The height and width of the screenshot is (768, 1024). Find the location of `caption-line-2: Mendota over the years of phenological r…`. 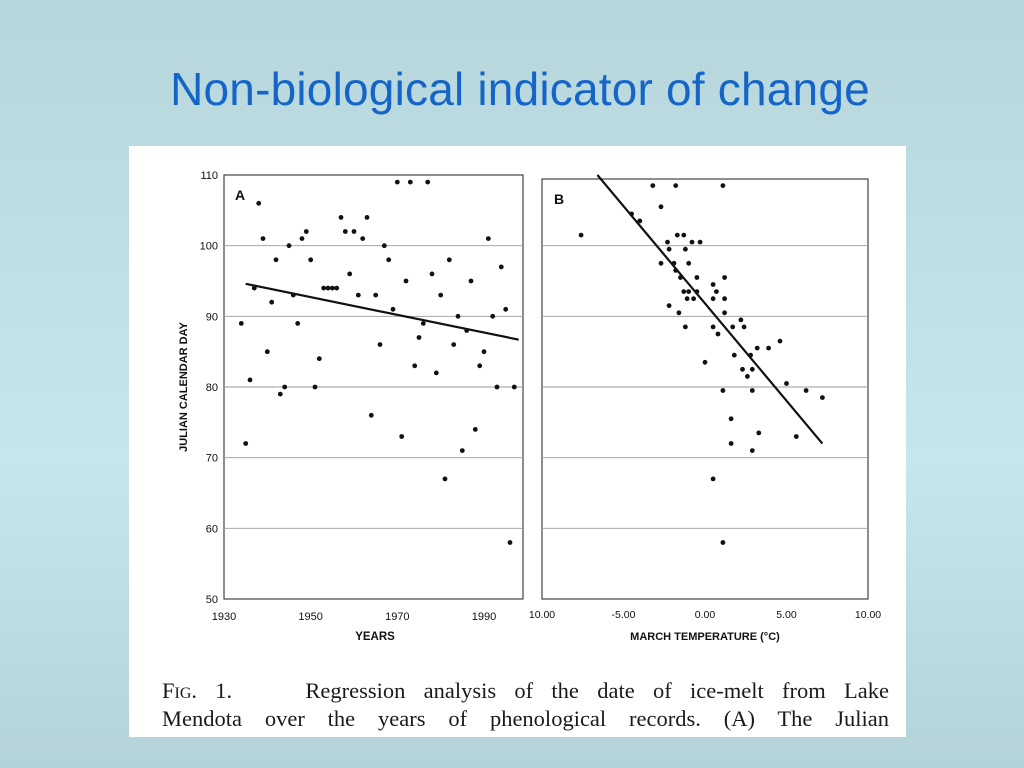

caption-line-2: Mendota over the years of phenological r… is located at coordinates (525, 718).